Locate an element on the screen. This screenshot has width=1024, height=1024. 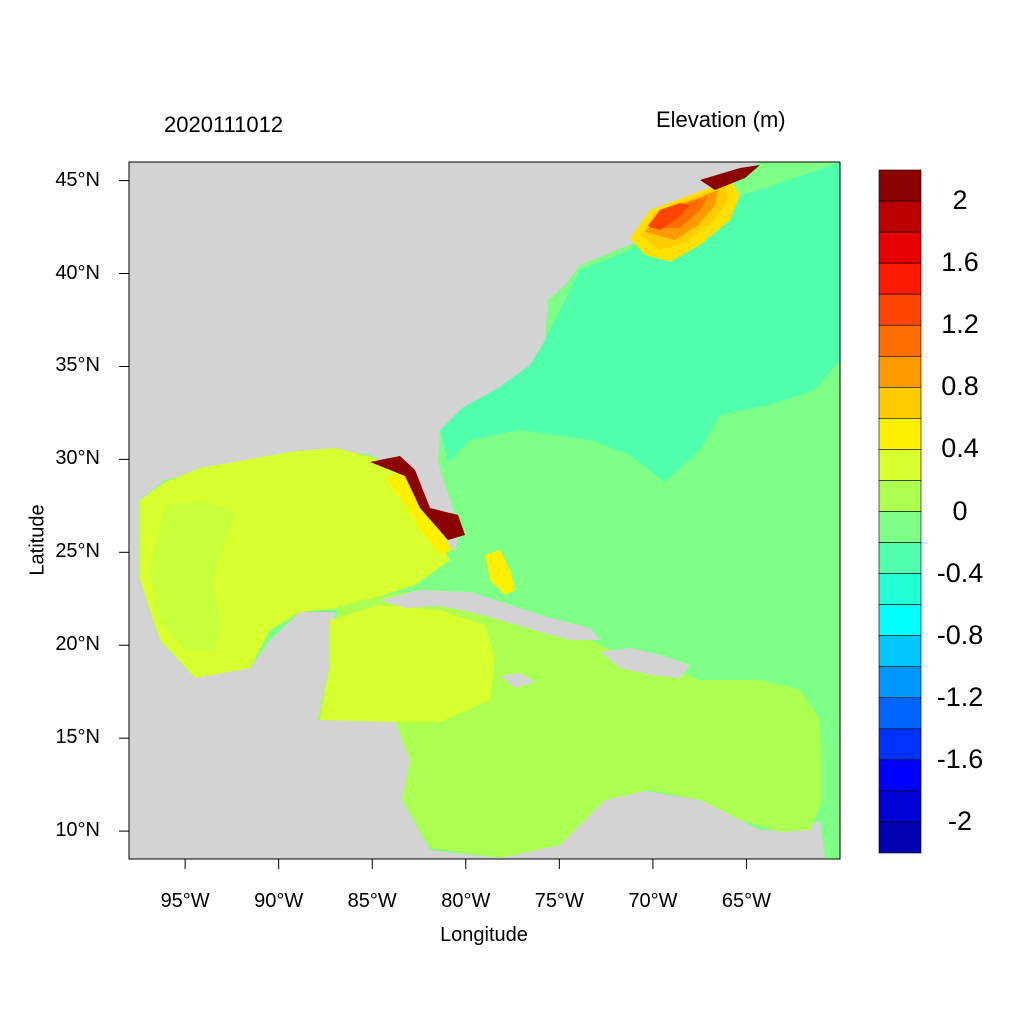
y-tick-label: 40°N is located at coordinates (77, 272).